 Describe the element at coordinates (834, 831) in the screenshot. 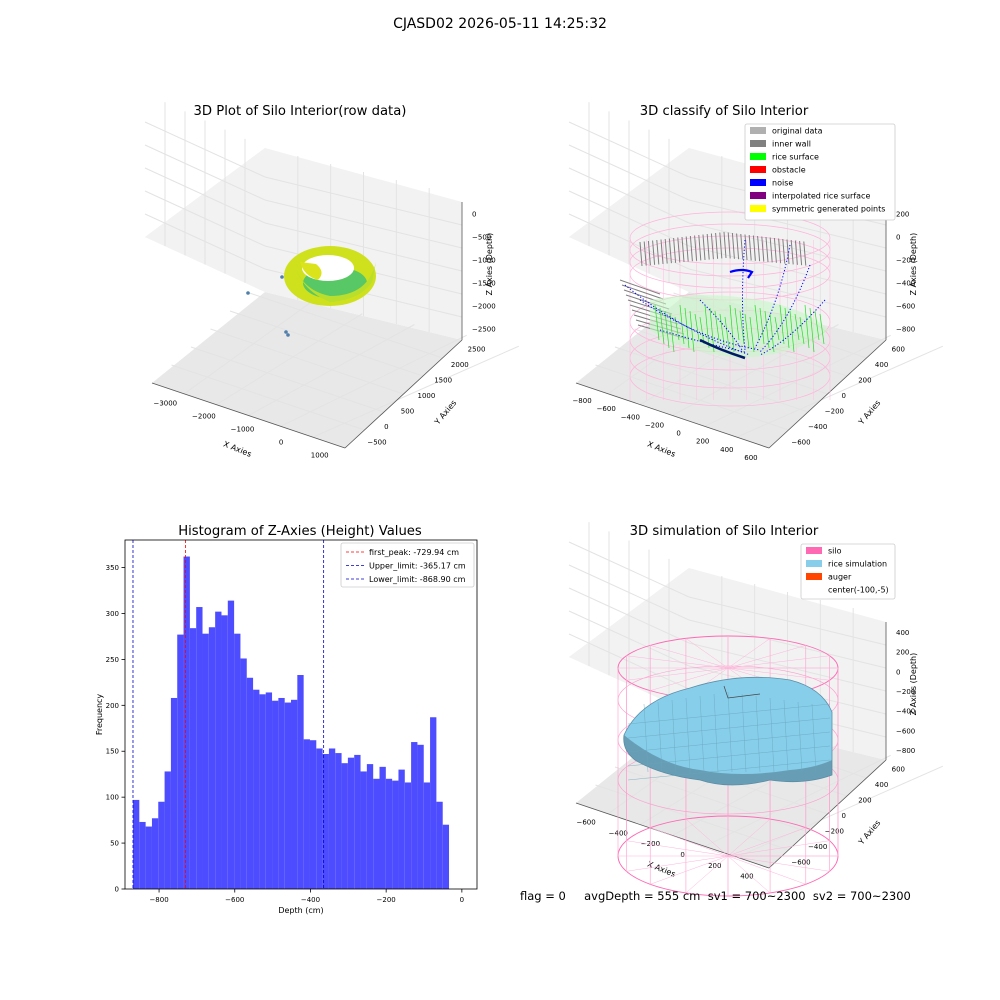

I see `y-tick-label: −200` at that location.